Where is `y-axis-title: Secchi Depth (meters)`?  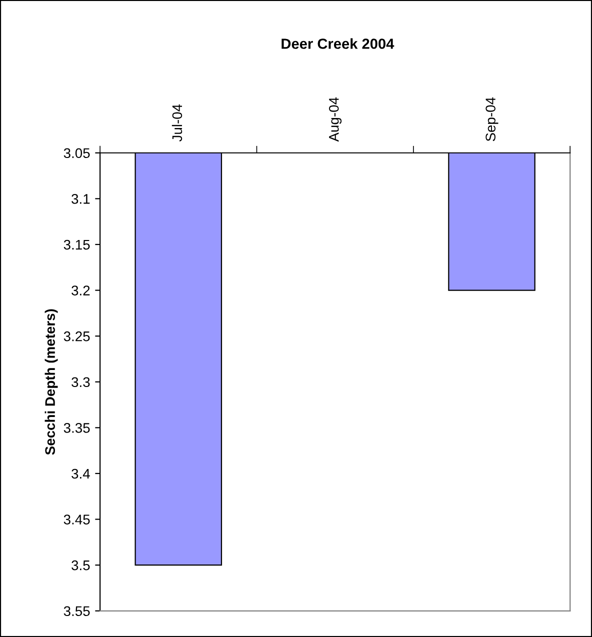
y-axis-title: Secchi Depth (meters) is located at coordinates (51, 382).